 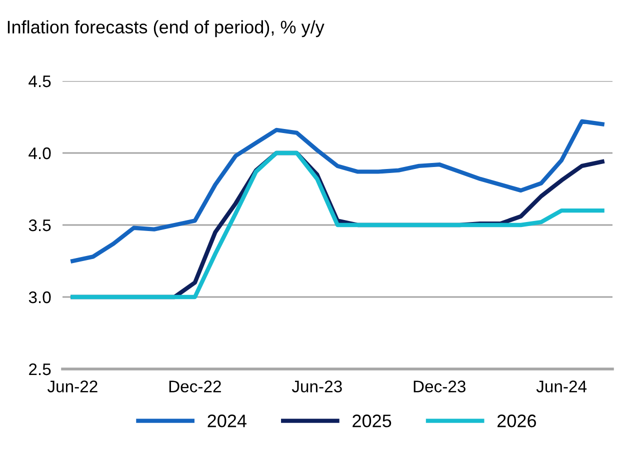 What do you see at coordinates (166, 29) in the screenshot?
I see `chart-title: Inflation forecasts (end of period), % y/y` at bounding box center [166, 29].